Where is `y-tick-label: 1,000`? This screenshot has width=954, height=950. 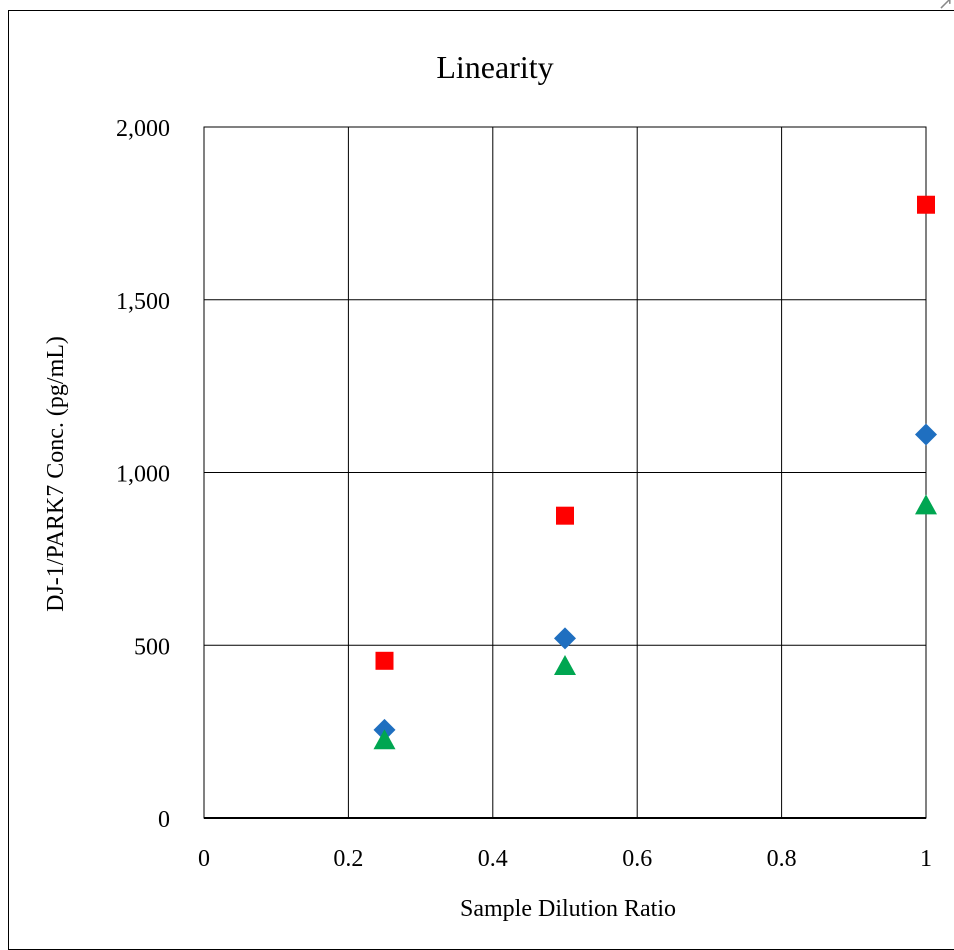 y-tick-label: 1,000 is located at coordinates (143, 475).